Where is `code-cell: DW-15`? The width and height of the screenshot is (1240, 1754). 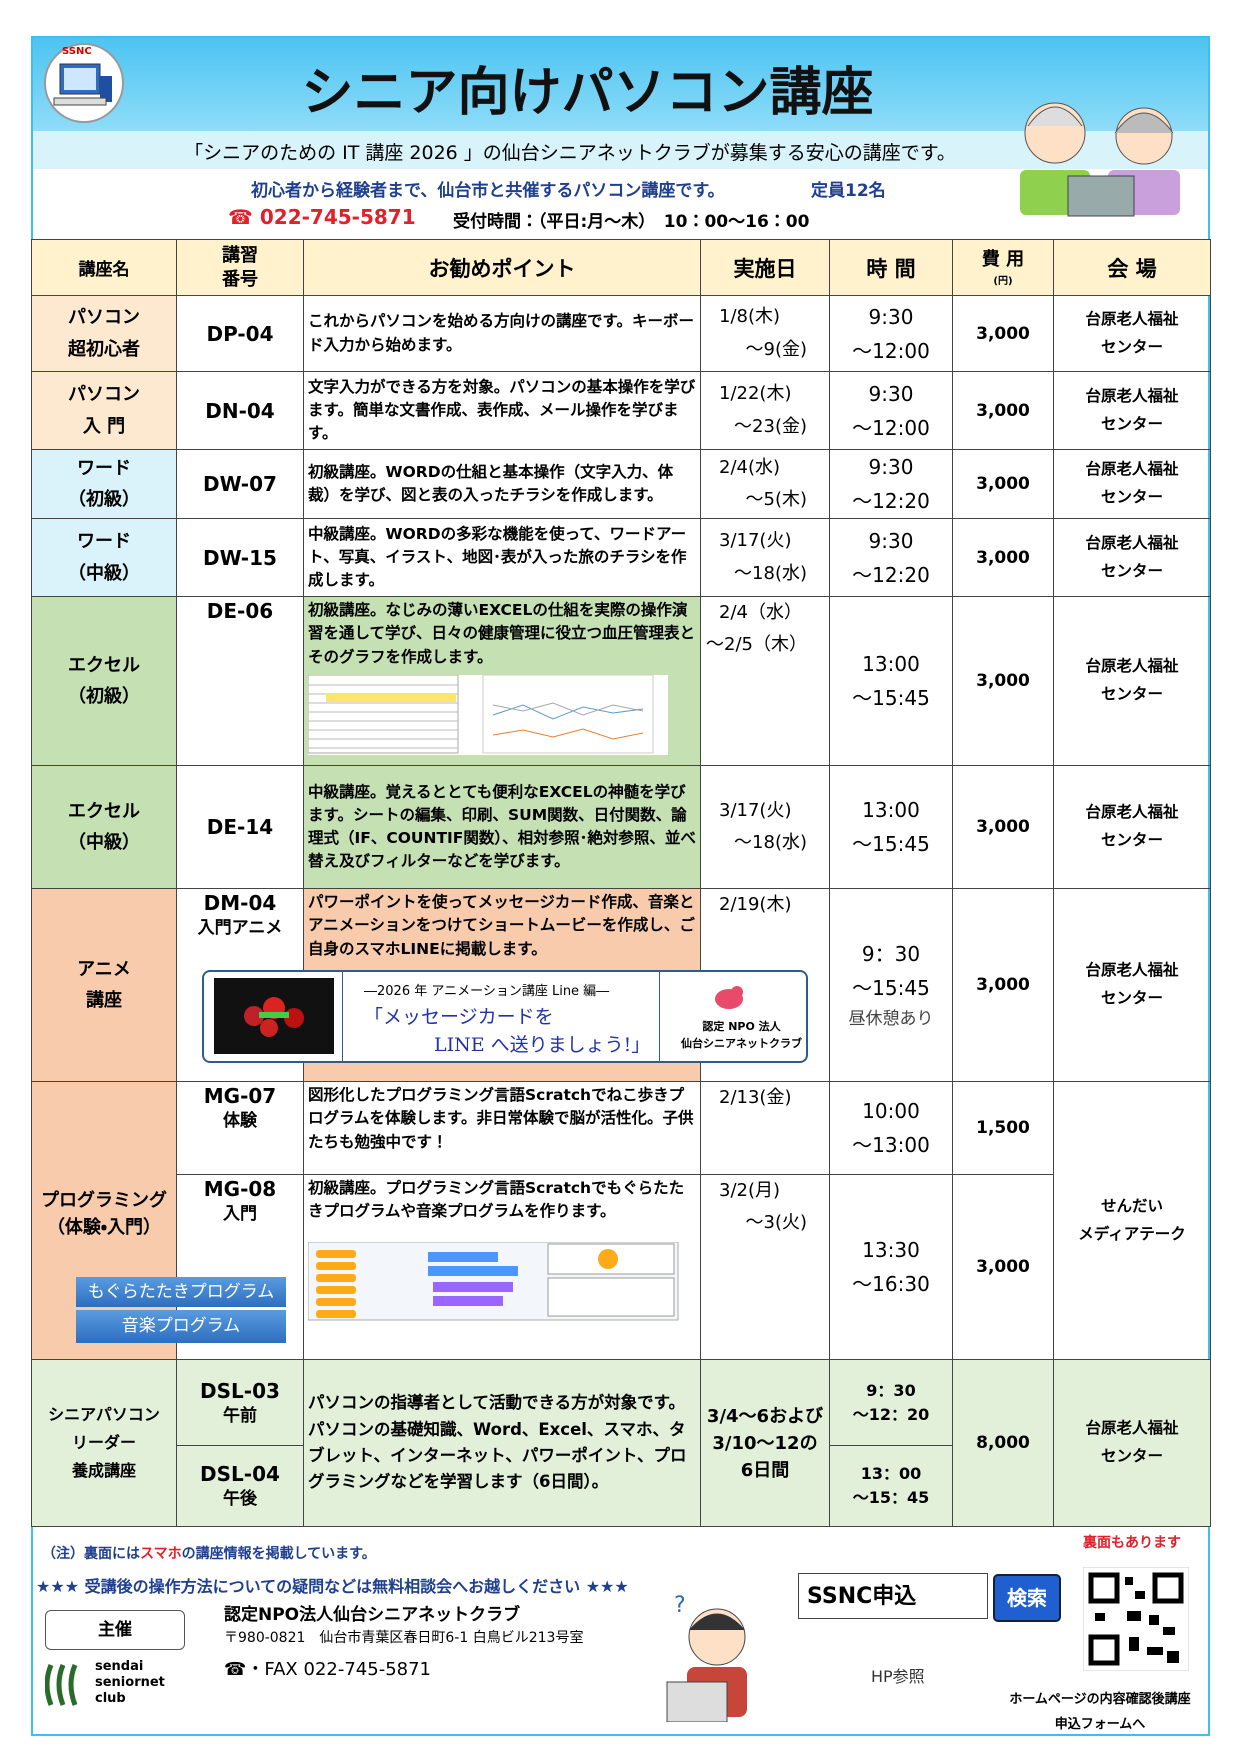 code-cell: DW-15 is located at coordinates (240, 557).